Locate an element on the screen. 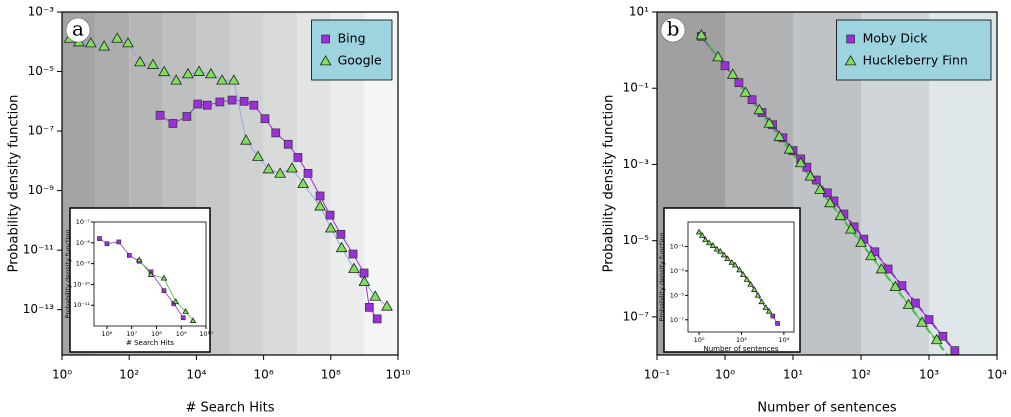 This screenshot has width=1011, height=417. x-axis-label: Number of sentences is located at coordinates (827, 408).